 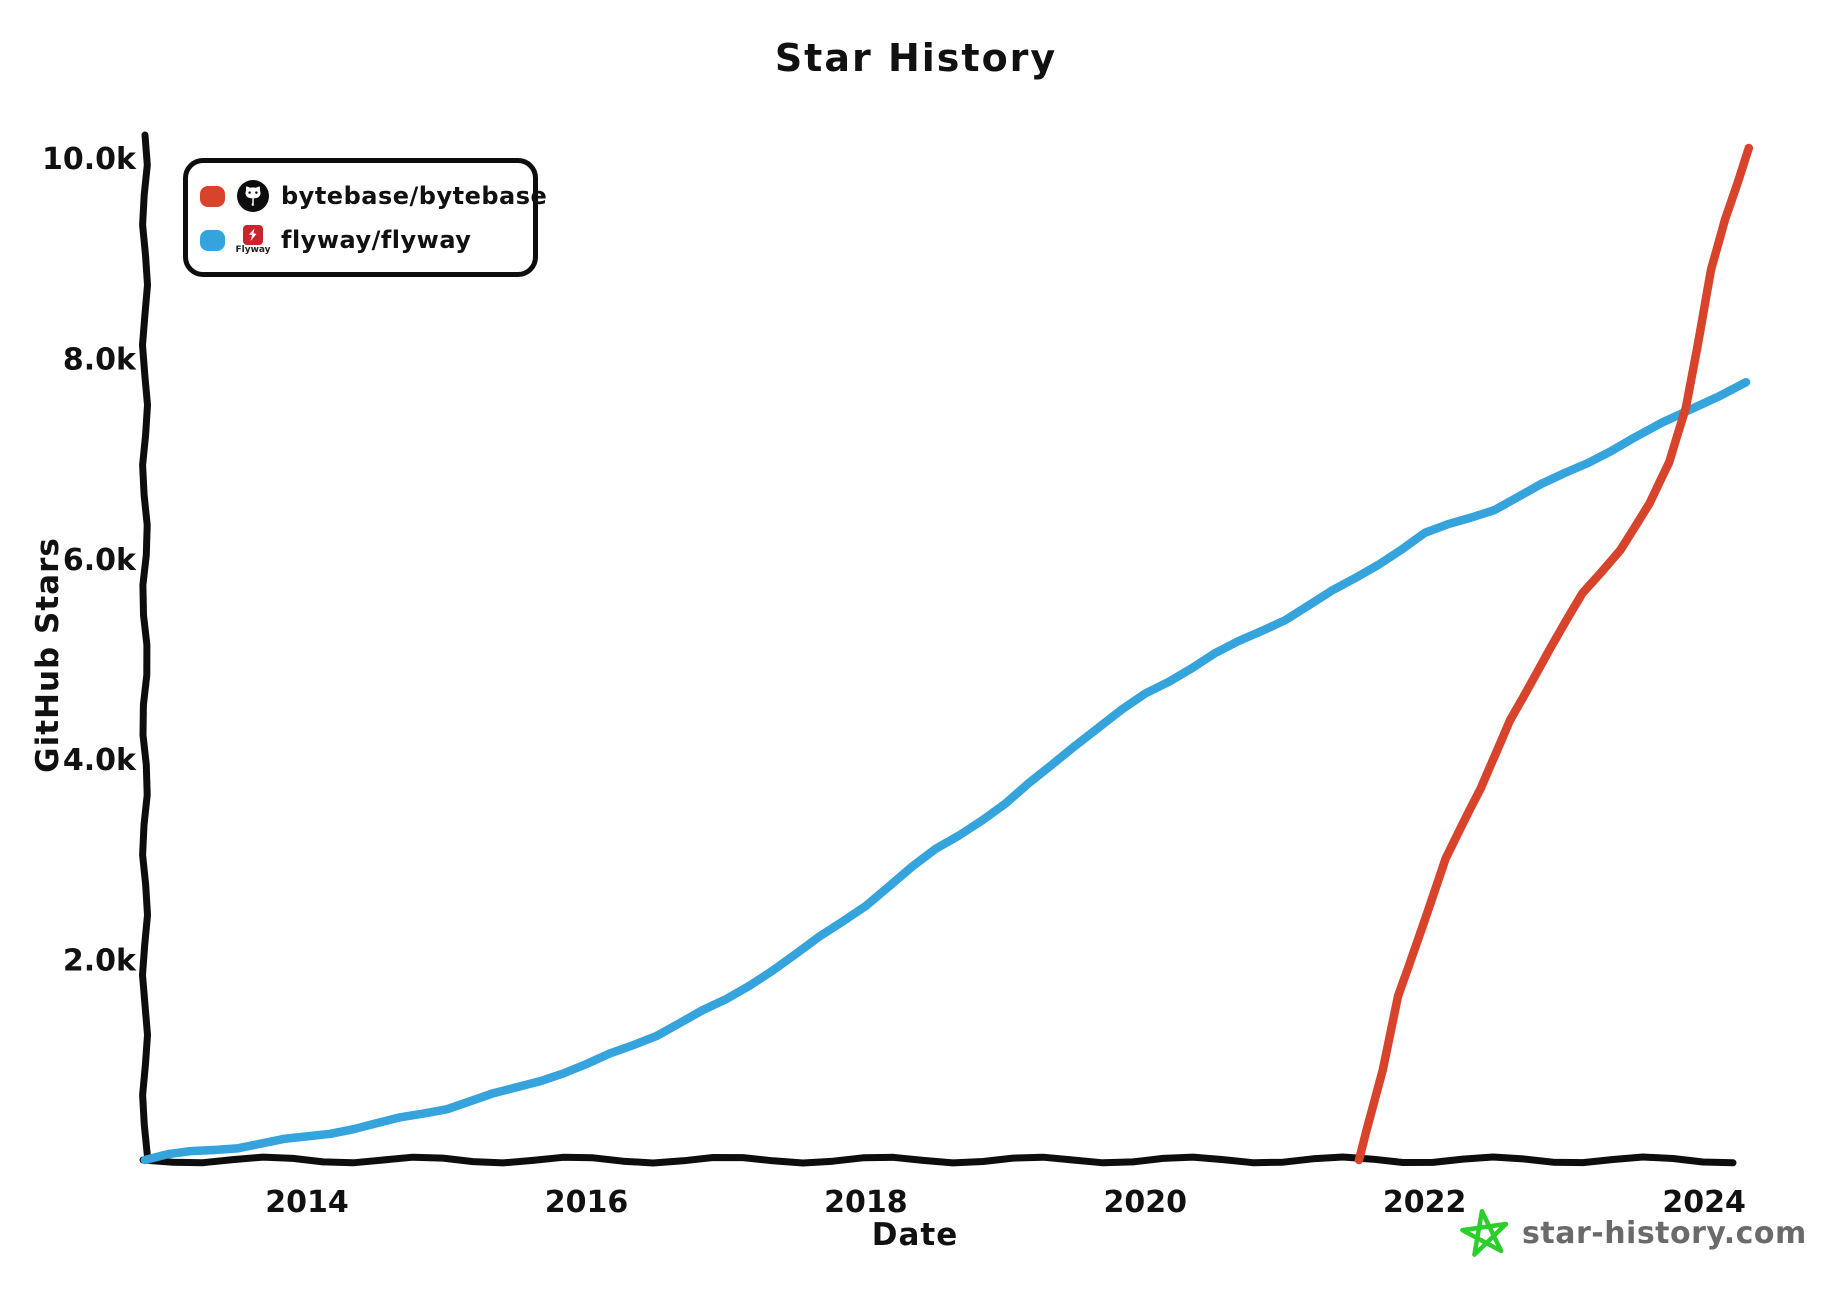 I want to click on x-tick-label: 2024, so click(x=1704, y=1202).